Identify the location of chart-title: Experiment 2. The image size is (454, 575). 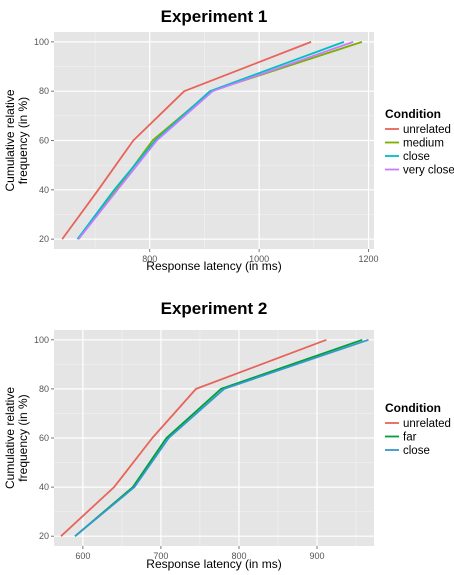
(214, 308).